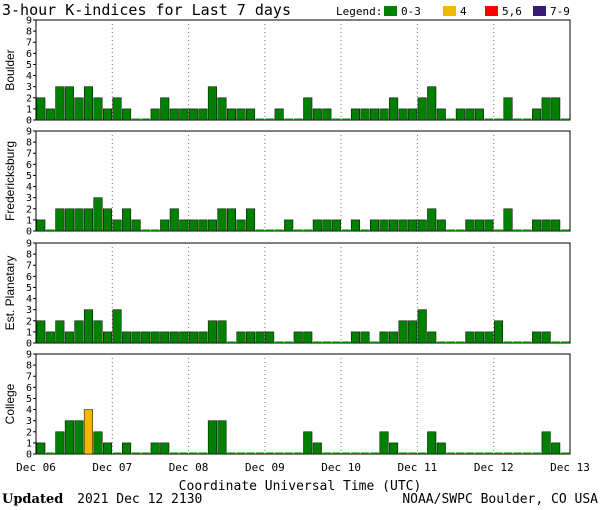 This screenshot has height=510, width=600. I want to click on x-axis-label: Coordinate Universal Time (UTC), so click(300, 486).